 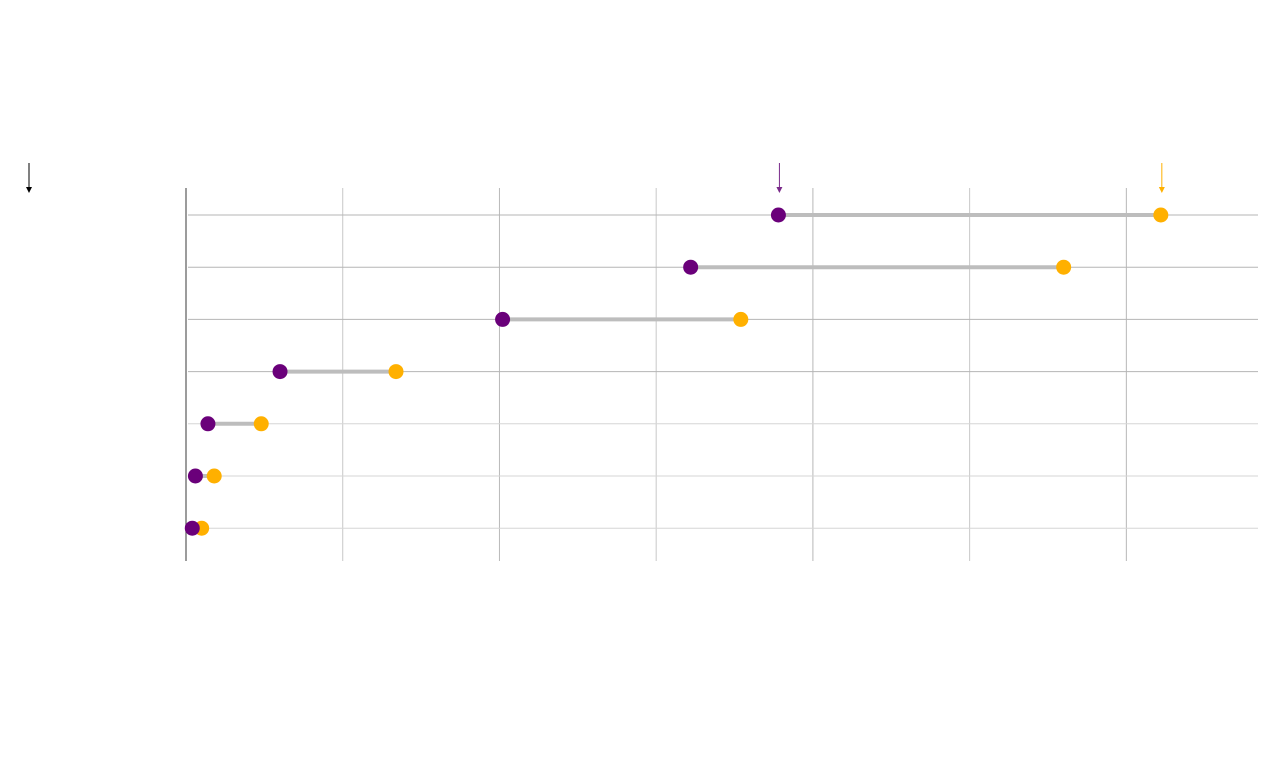 What do you see at coordinates (779, 190) in the screenshot?
I see `series-1-arrow-icon-head` at bounding box center [779, 190].